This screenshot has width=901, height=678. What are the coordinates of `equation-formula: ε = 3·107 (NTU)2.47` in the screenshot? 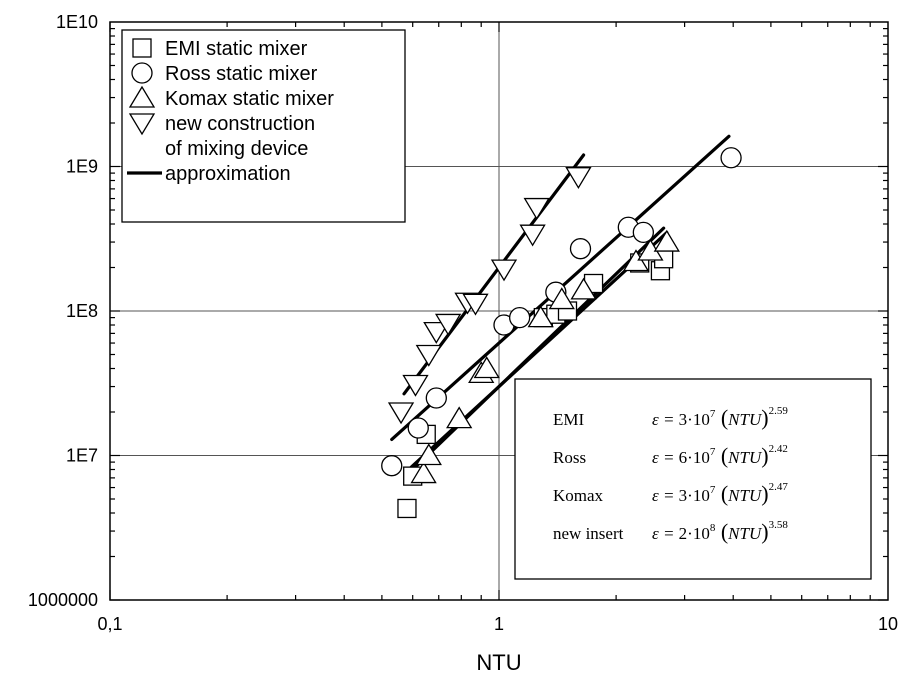 It's located at (720, 493).